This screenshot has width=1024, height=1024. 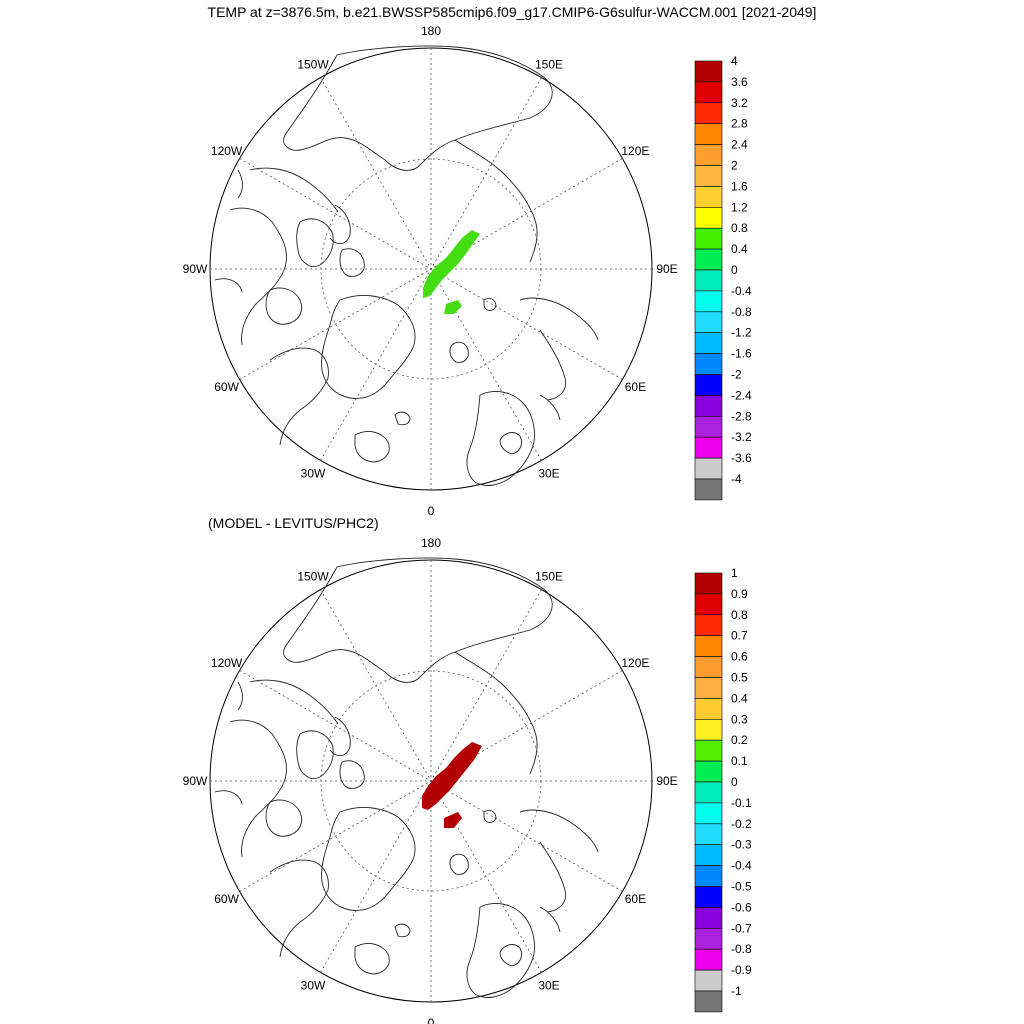 I want to click on top-colorbar-label: 2.8, so click(x=739, y=124).